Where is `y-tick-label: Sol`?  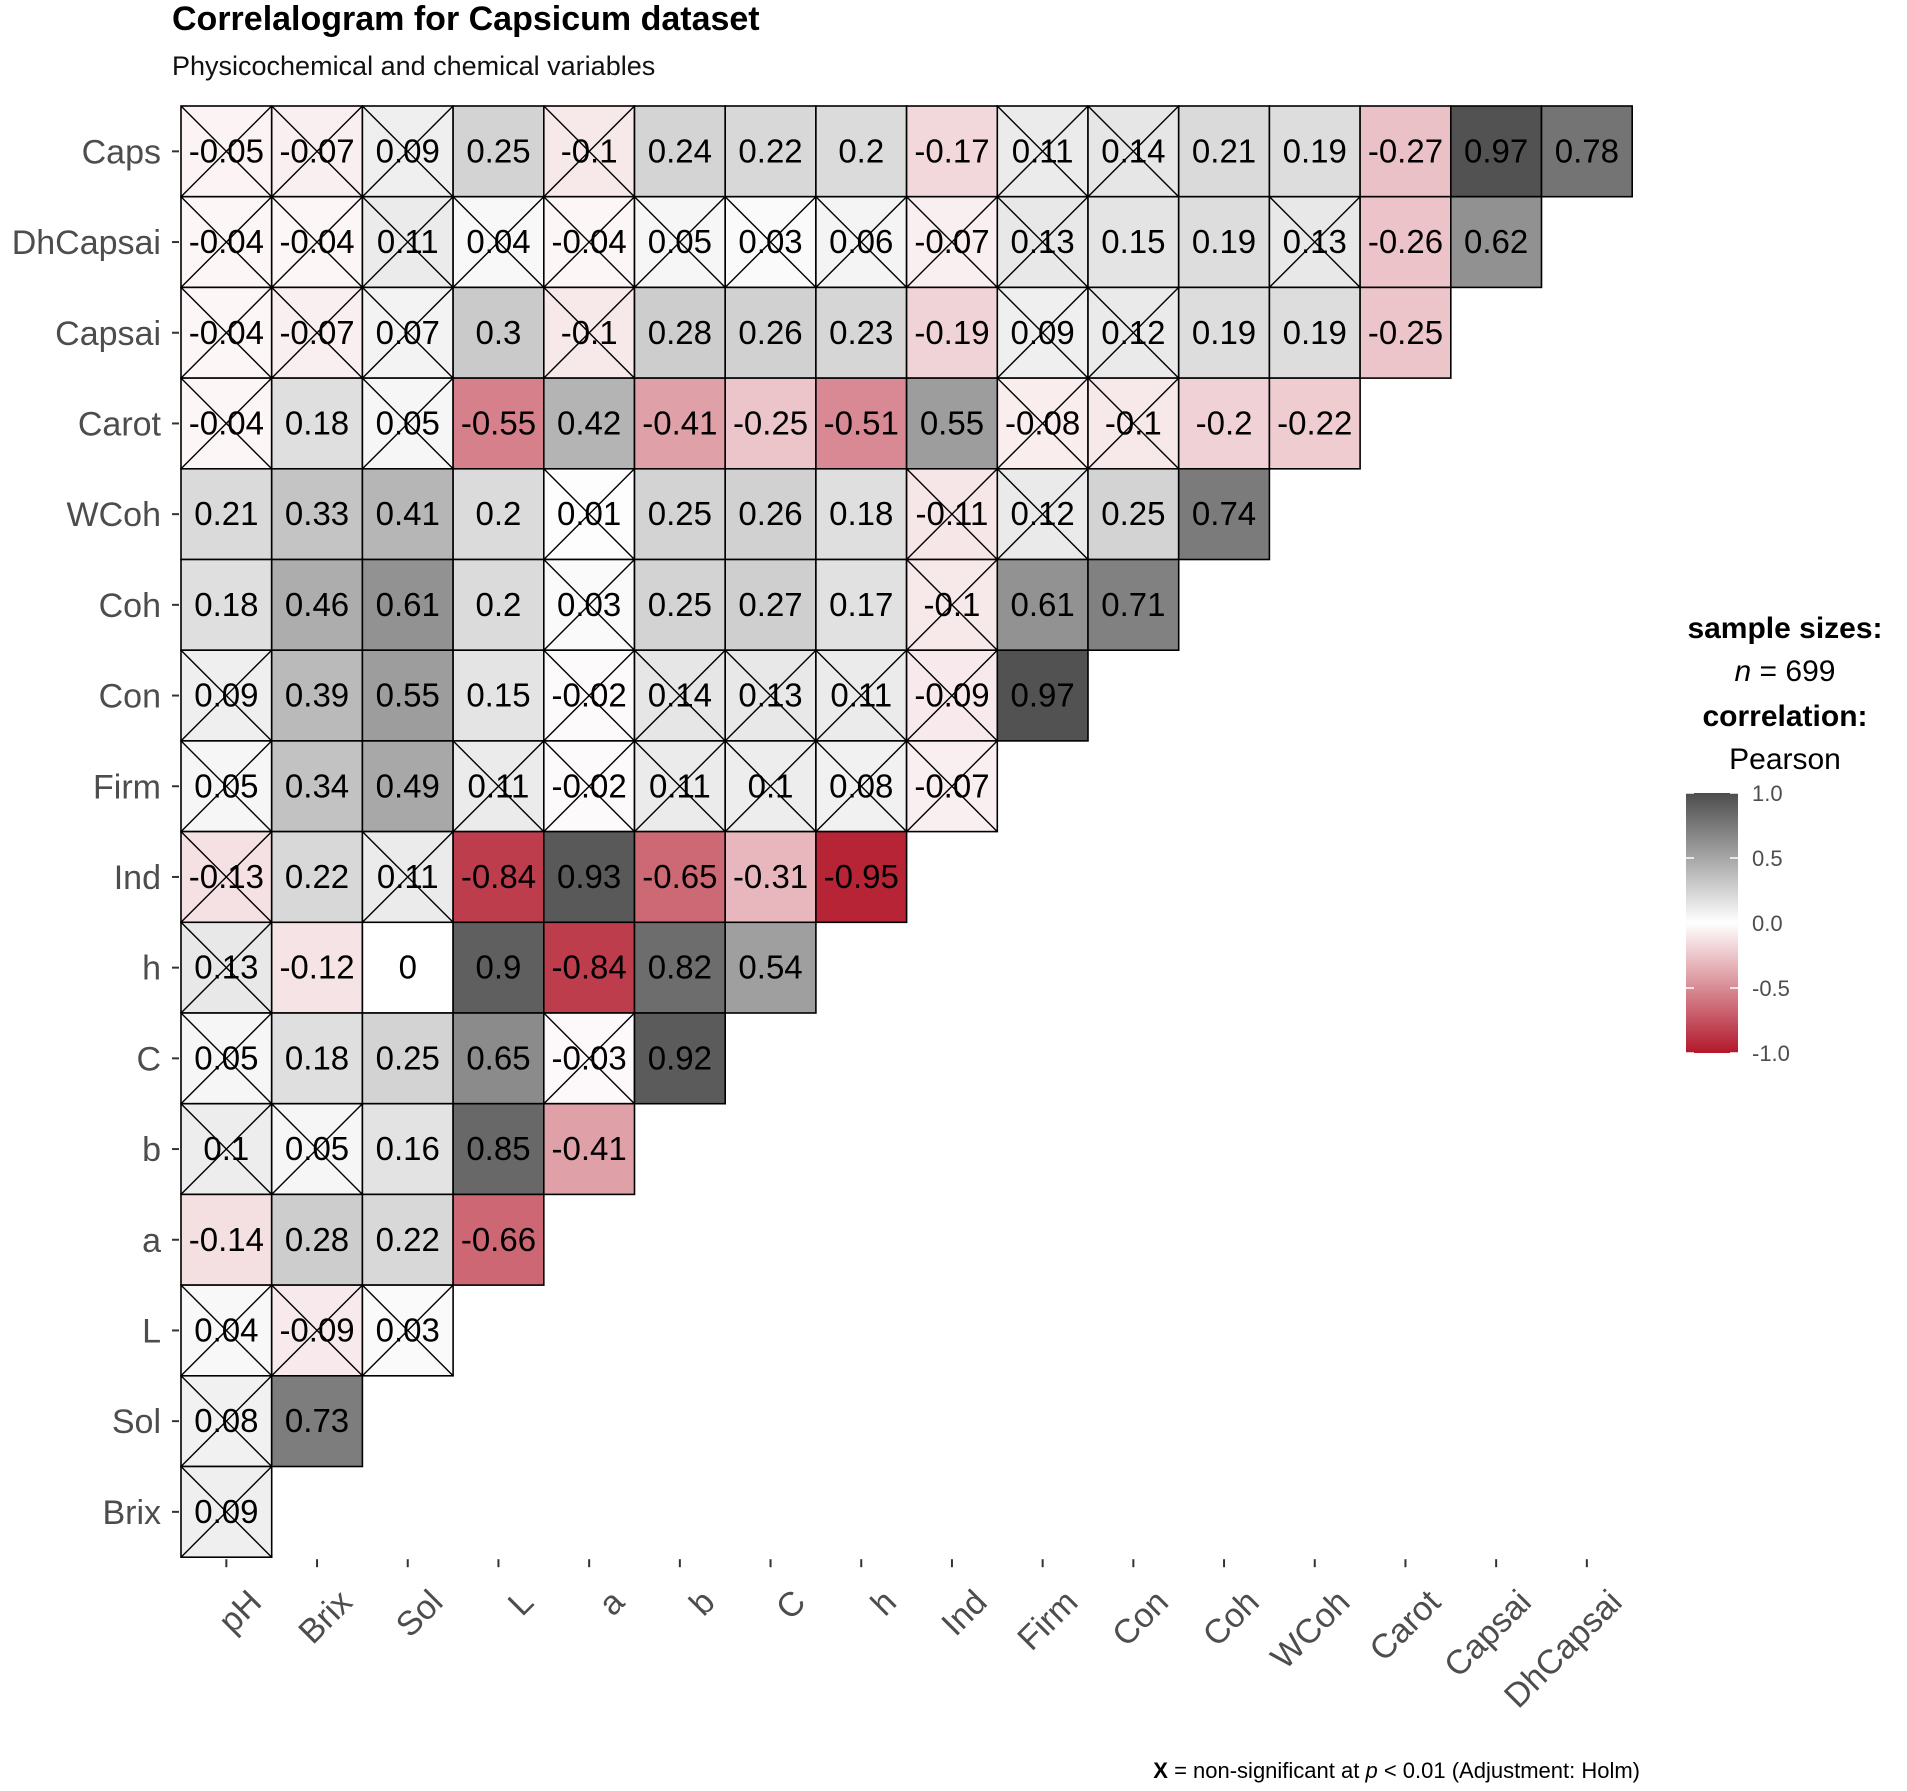
y-tick-label: Sol is located at coordinates (136, 1422).